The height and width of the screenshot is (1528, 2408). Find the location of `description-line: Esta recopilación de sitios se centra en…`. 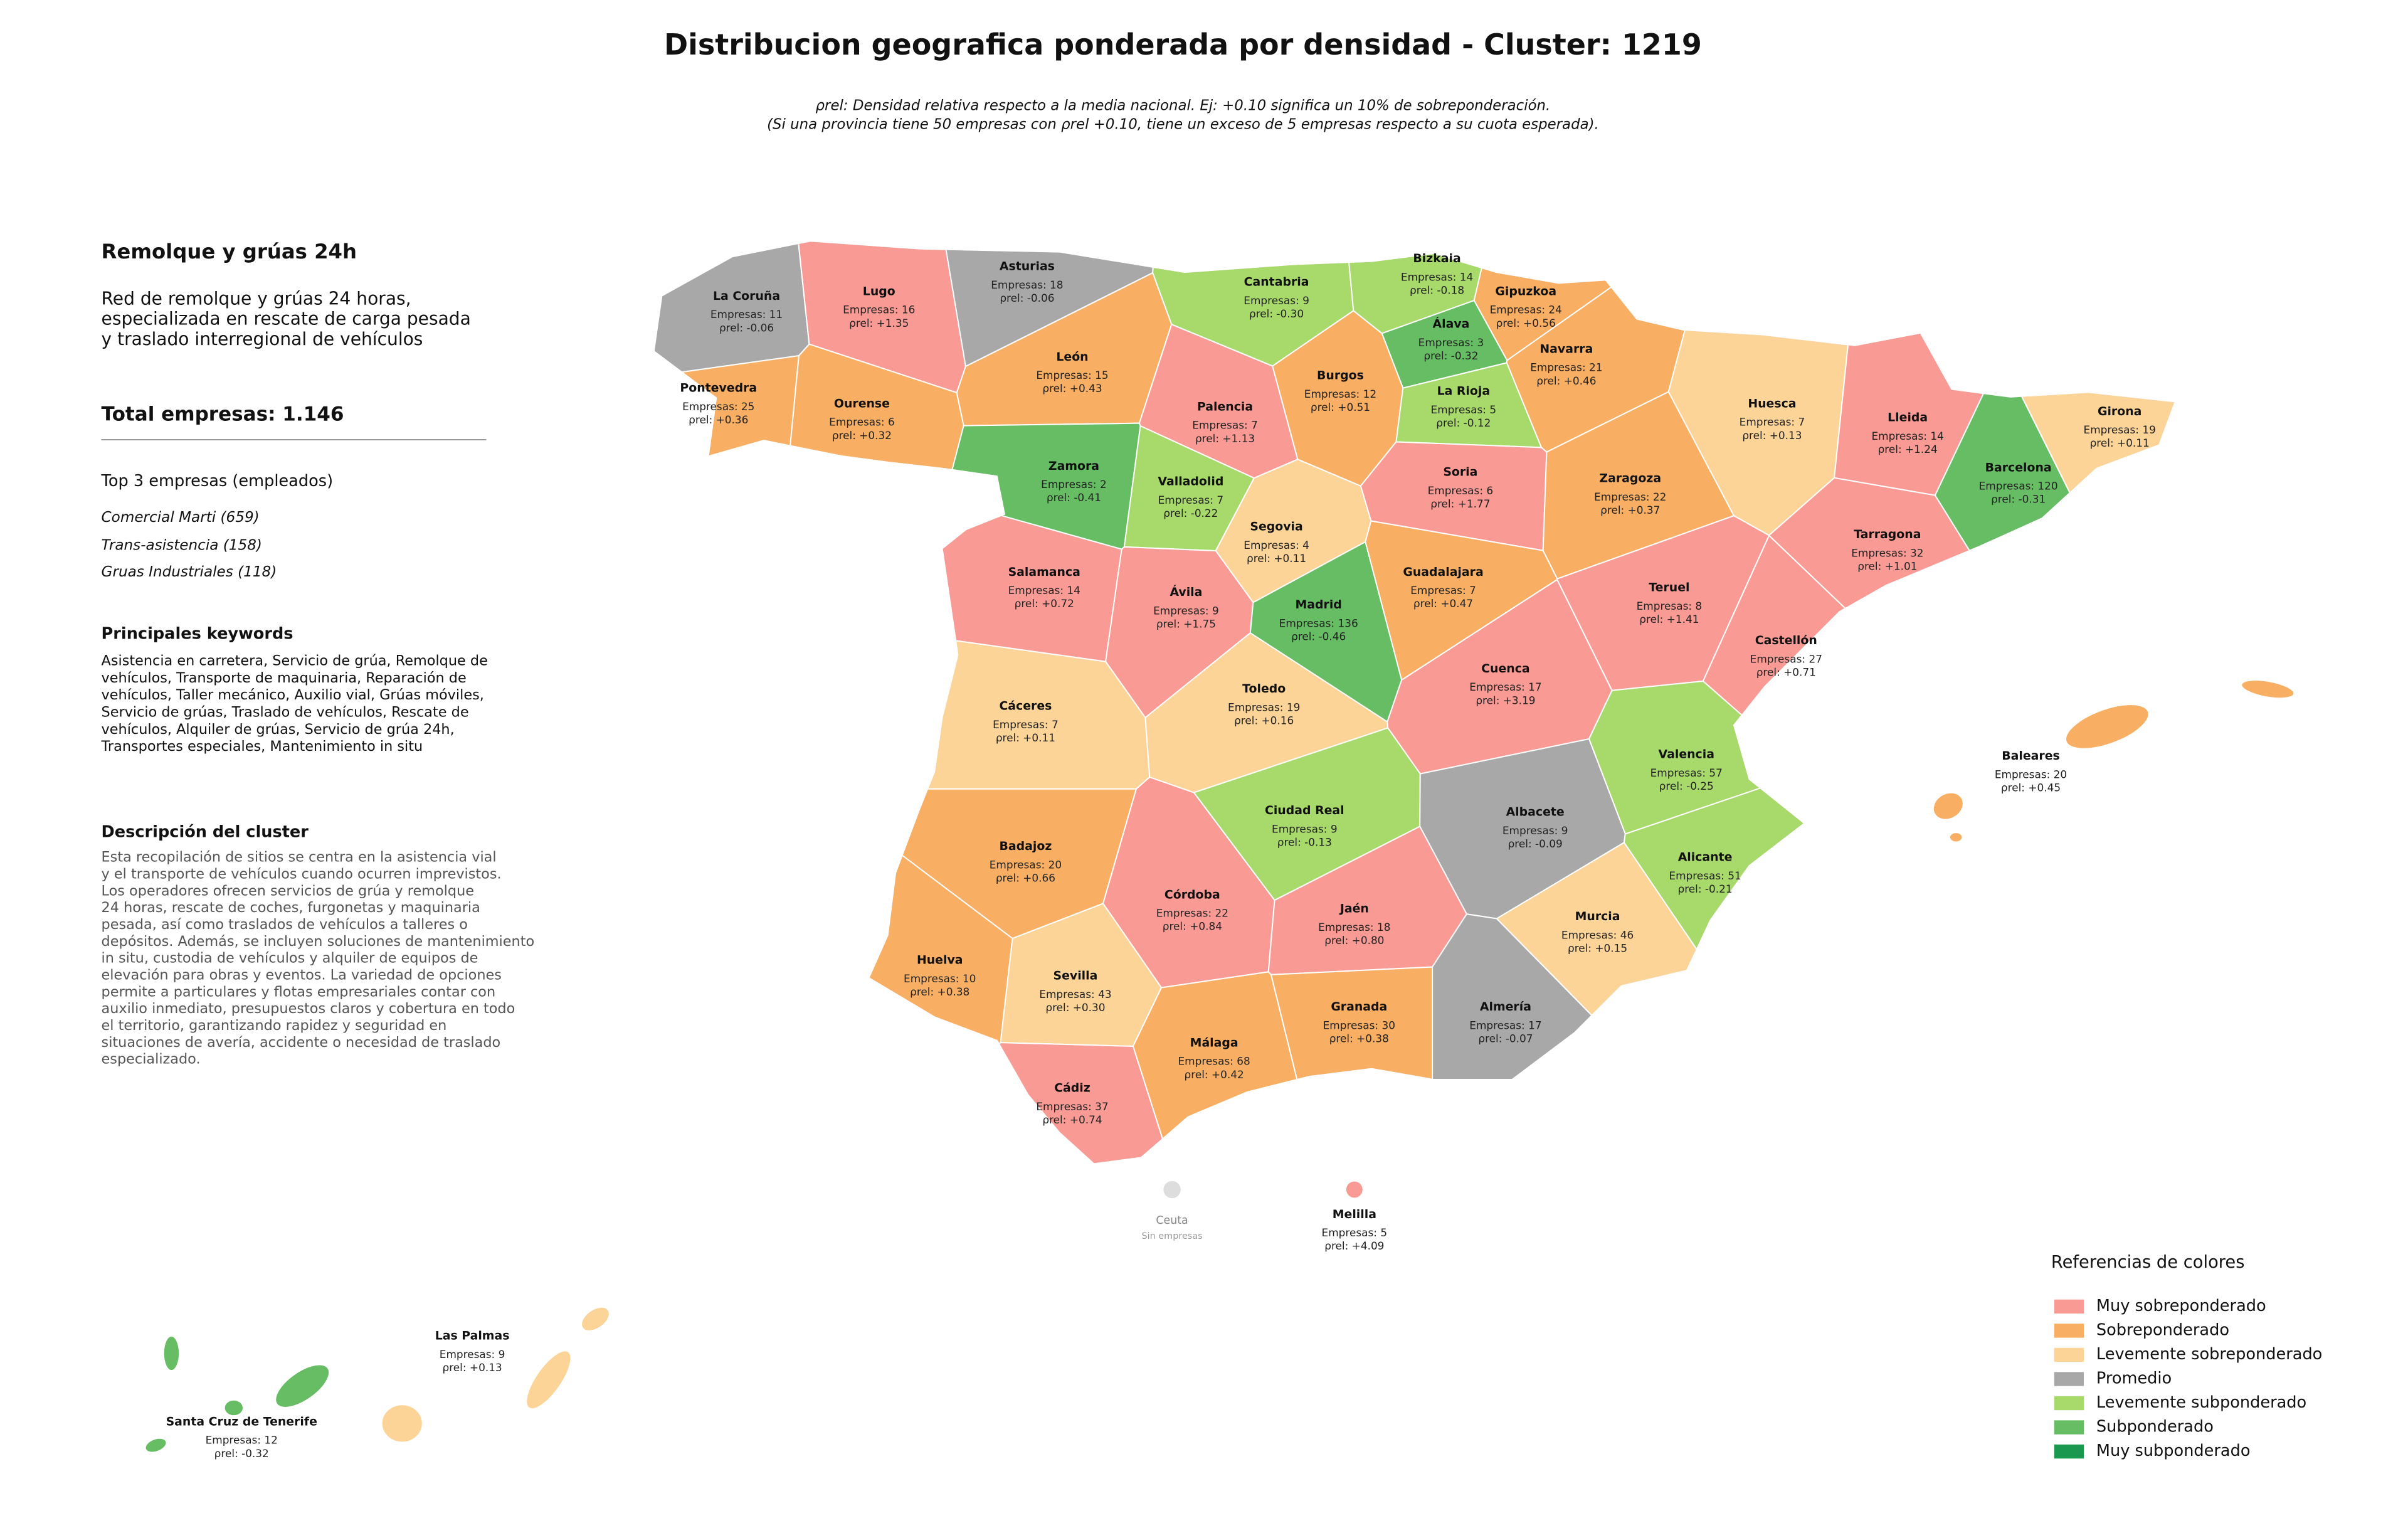

description-line: Esta recopilación de sitios se centra en… is located at coordinates (299, 857).